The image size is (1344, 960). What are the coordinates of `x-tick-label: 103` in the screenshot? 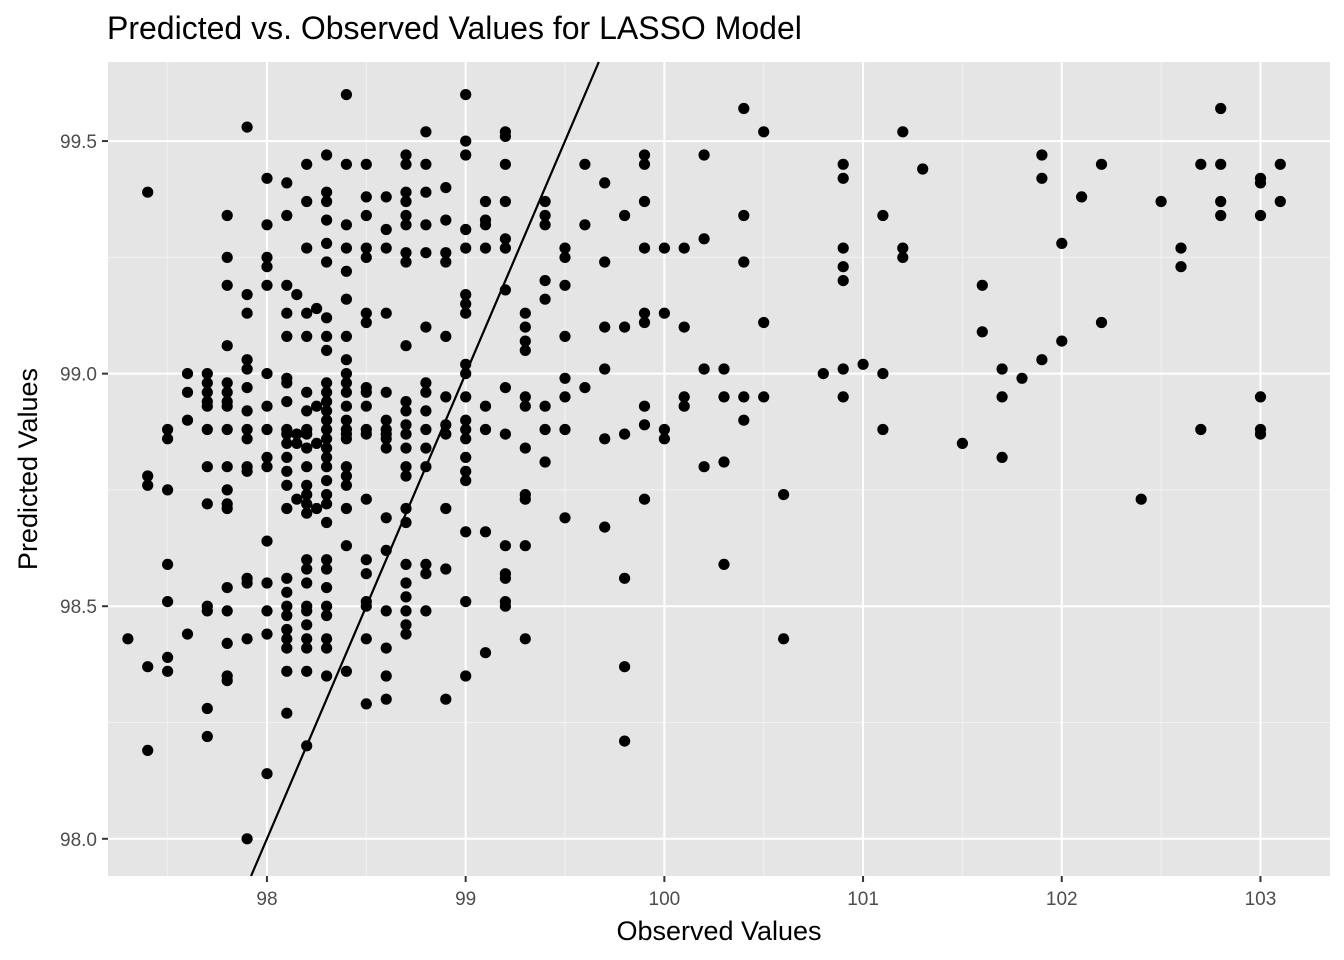 It's located at (1261, 899).